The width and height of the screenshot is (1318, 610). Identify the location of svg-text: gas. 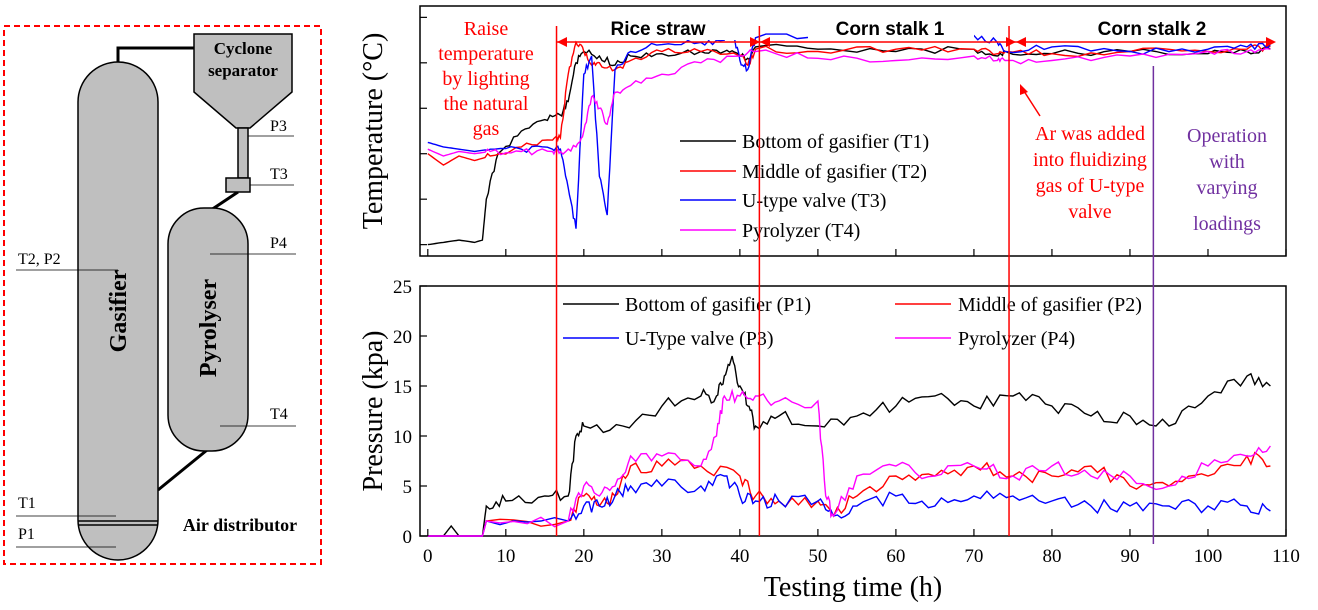
(486, 129).